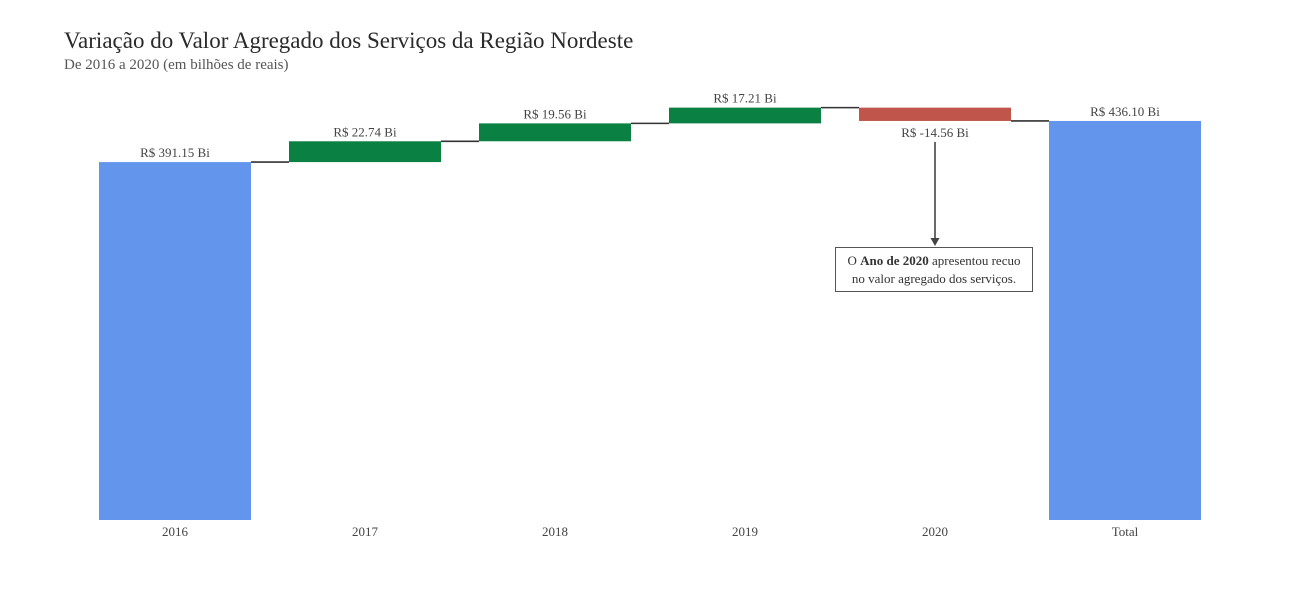 This screenshot has width=1300, height=600. Describe the element at coordinates (935, 132) in the screenshot. I see `data-label: R$ -14.56 Bi` at that location.